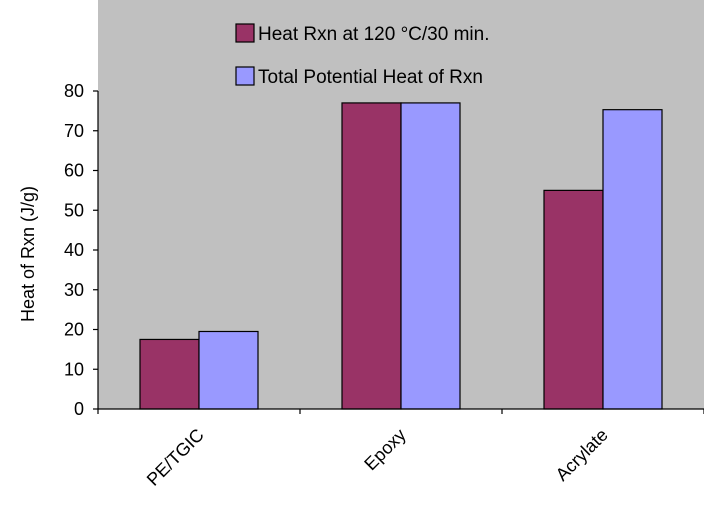 This screenshot has height=508, width=704. I want to click on y-tick-label: 50, so click(74, 210).